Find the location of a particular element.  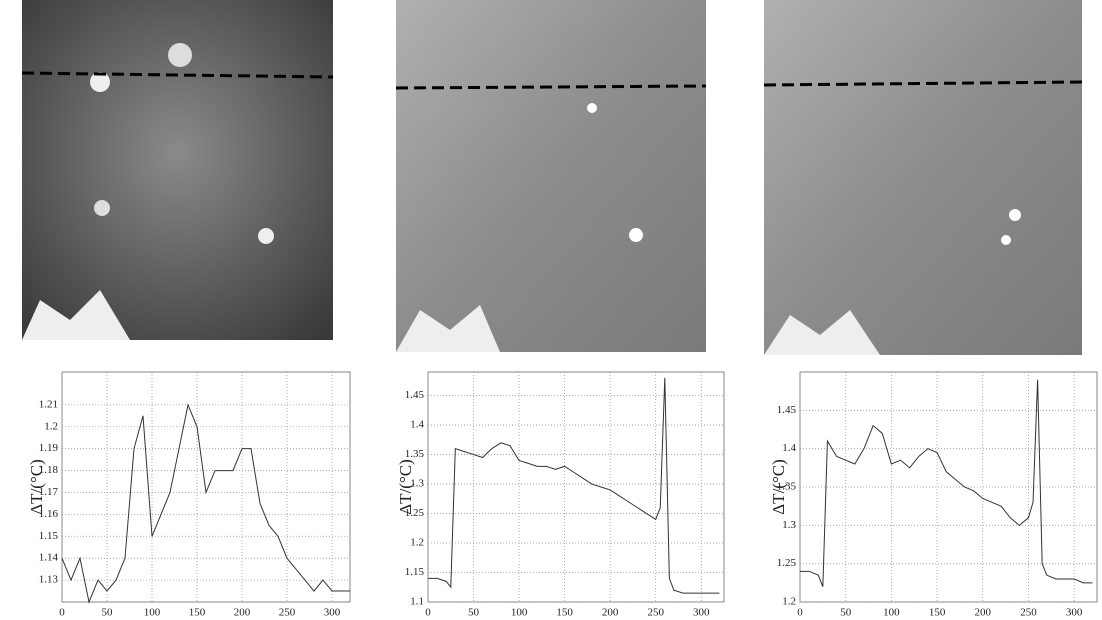

y-tick-label: 1.1 is located at coordinates (417, 602).